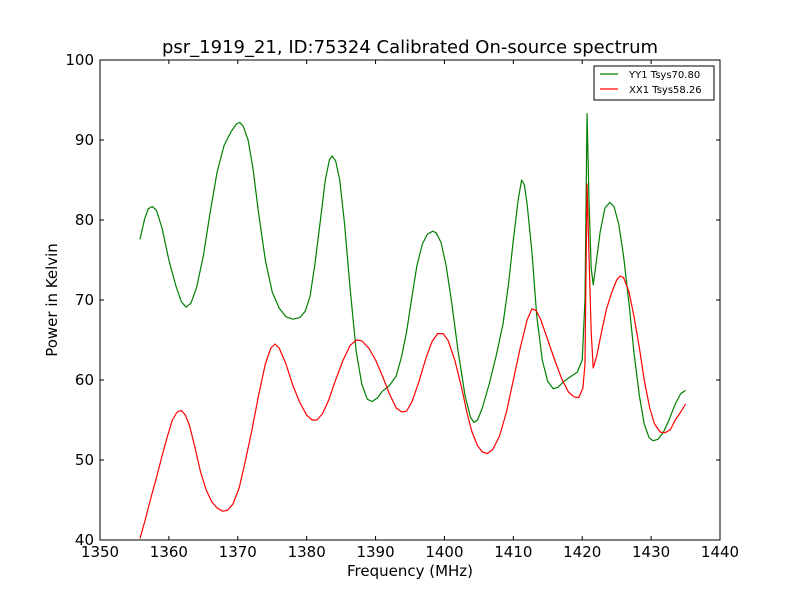  I want to click on legend-frame, so click(654, 83).